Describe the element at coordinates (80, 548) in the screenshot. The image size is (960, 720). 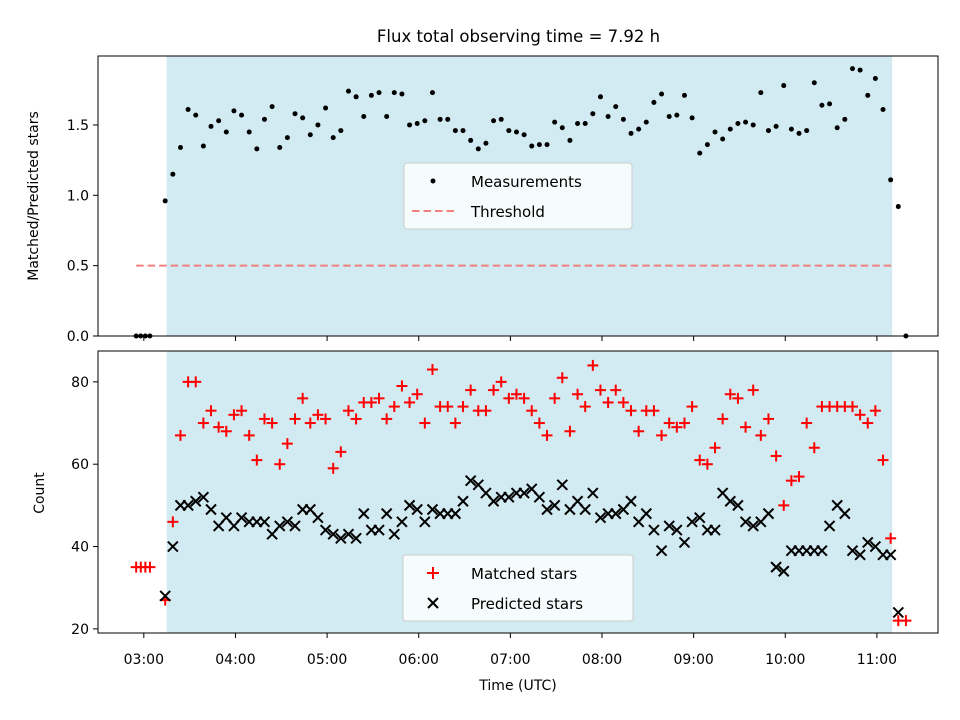
I see `y-tick-label: 40` at that location.